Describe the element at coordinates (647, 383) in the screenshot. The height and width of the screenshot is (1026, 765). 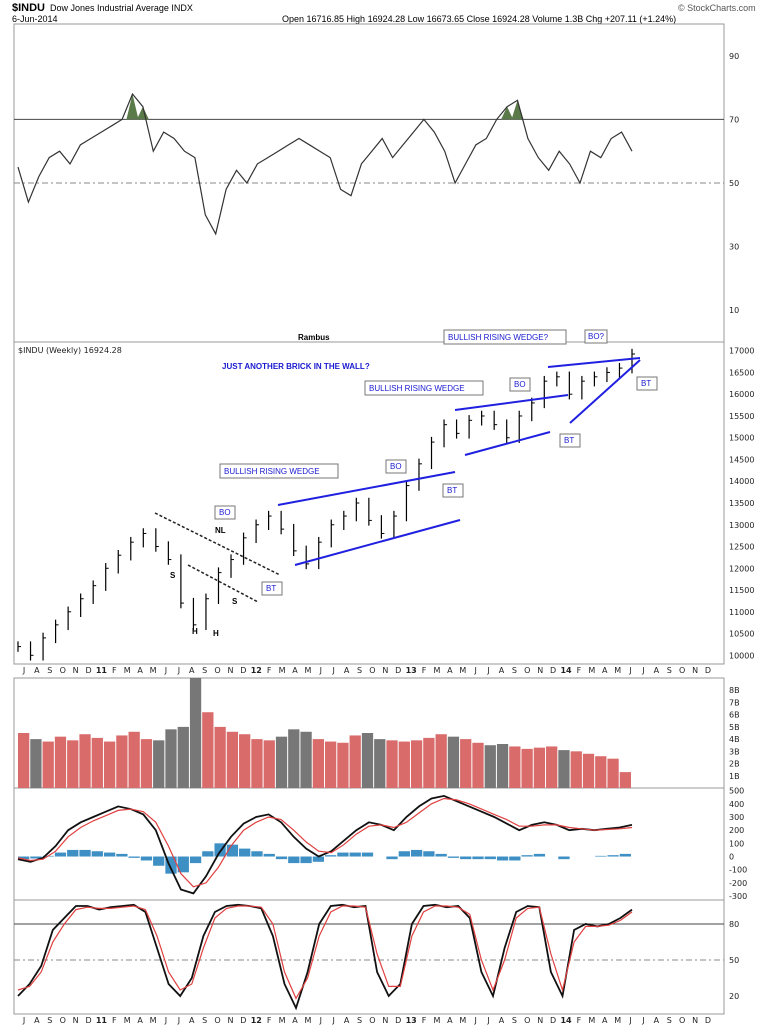
I see `annotation-bt4: BT` at that location.